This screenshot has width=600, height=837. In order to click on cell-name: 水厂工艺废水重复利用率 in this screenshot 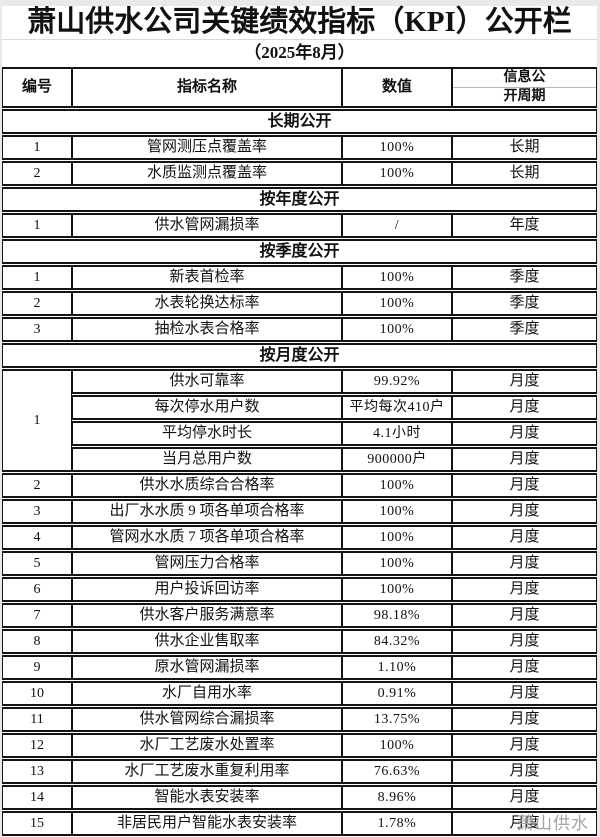, I will do `click(207, 771)`.